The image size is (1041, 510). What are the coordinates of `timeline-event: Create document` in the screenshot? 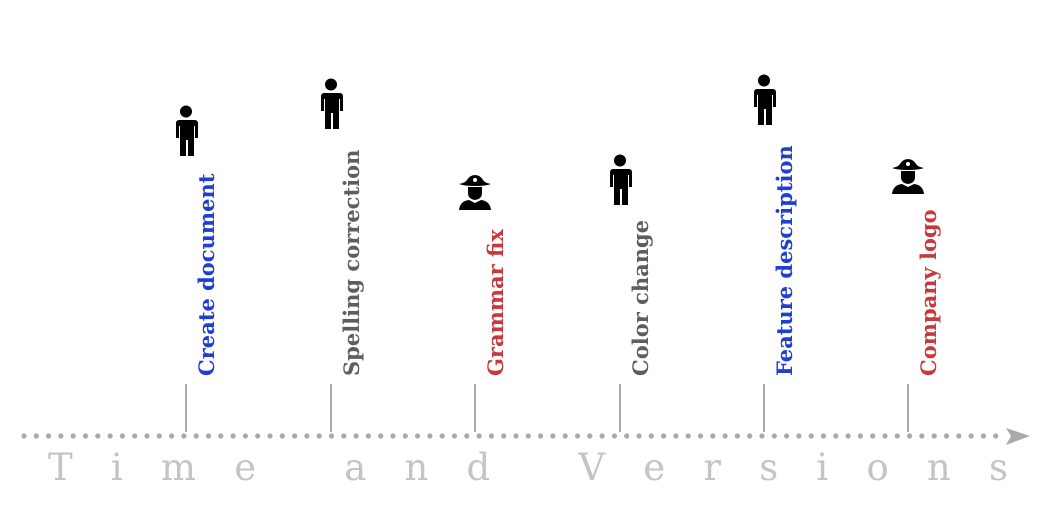 It's located at (192, 220).